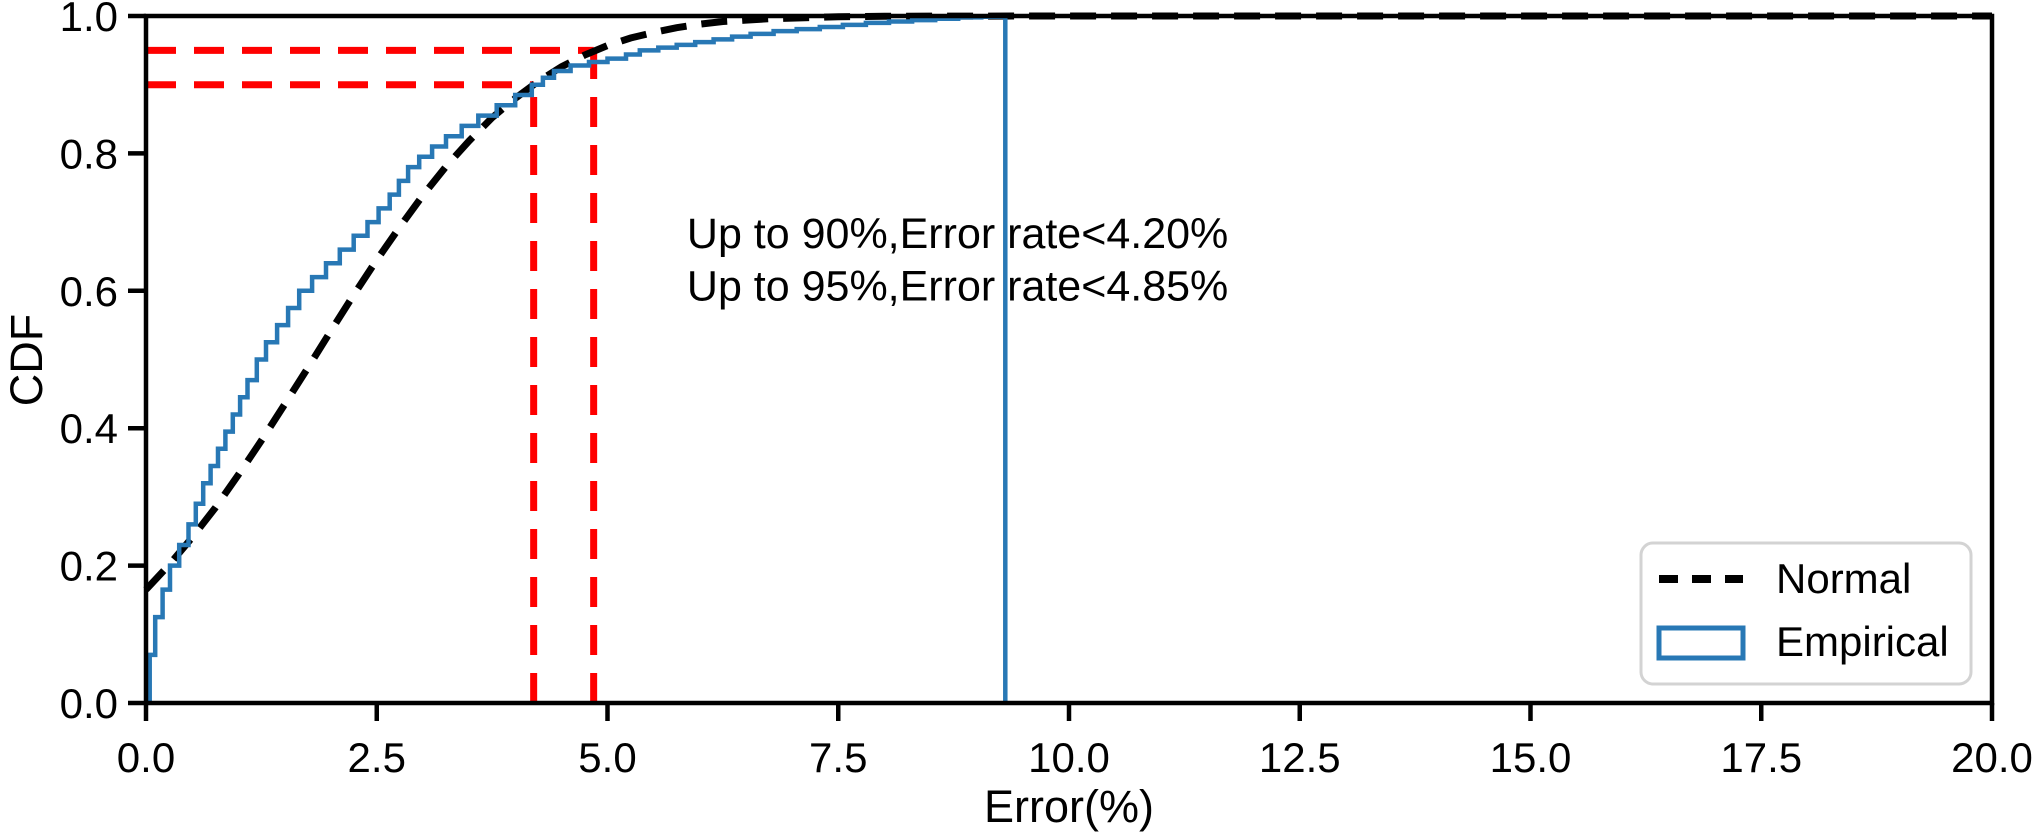 Image resolution: width=2033 pixels, height=838 pixels. I want to click on x-tick-label: 5.0, so click(607, 757).